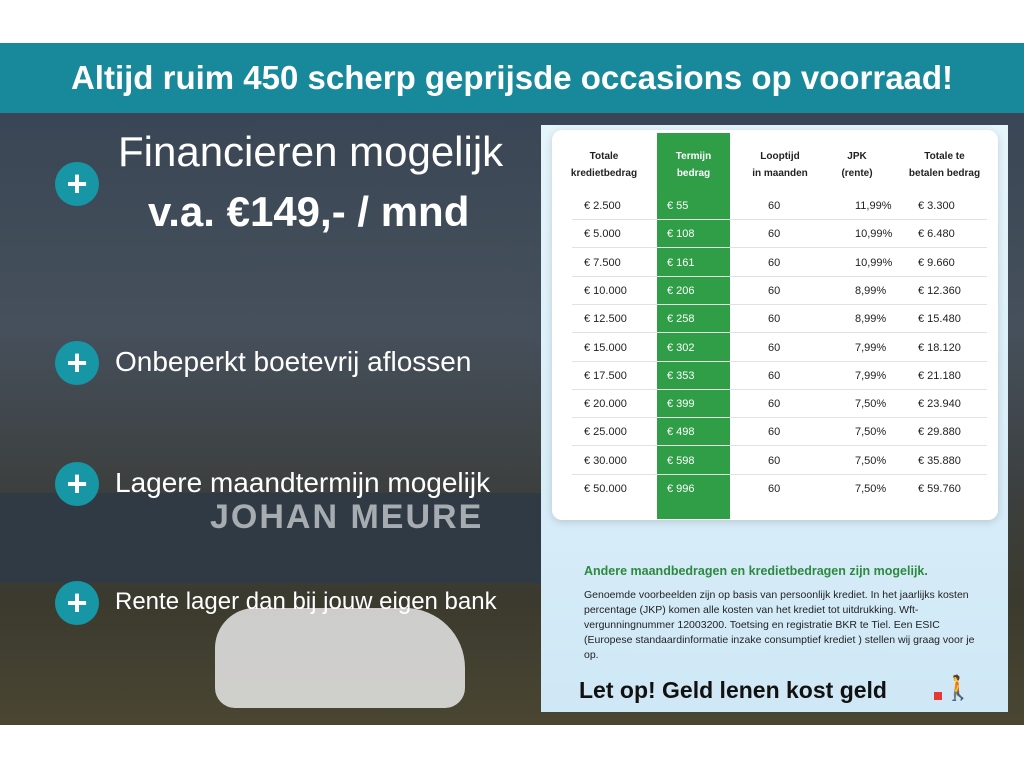 The width and height of the screenshot is (1024, 768). What do you see at coordinates (605, 460) in the screenshot?
I see `table-cell: € 30.000` at bounding box center [605, 460].